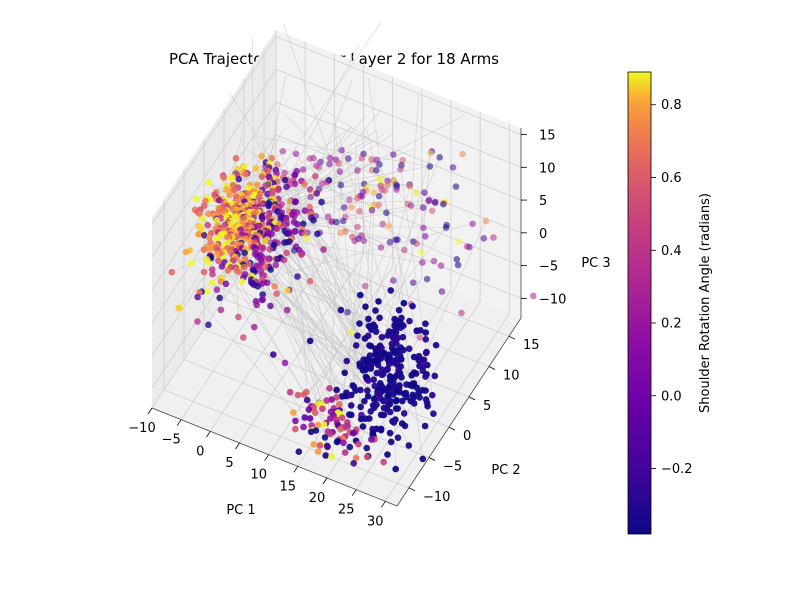 Image resolution: width=800 pixels, height=600 pixels. Describe the element at coordinates (543, 201) in the screenshot. I see `z-tick-label: 5` at that location.